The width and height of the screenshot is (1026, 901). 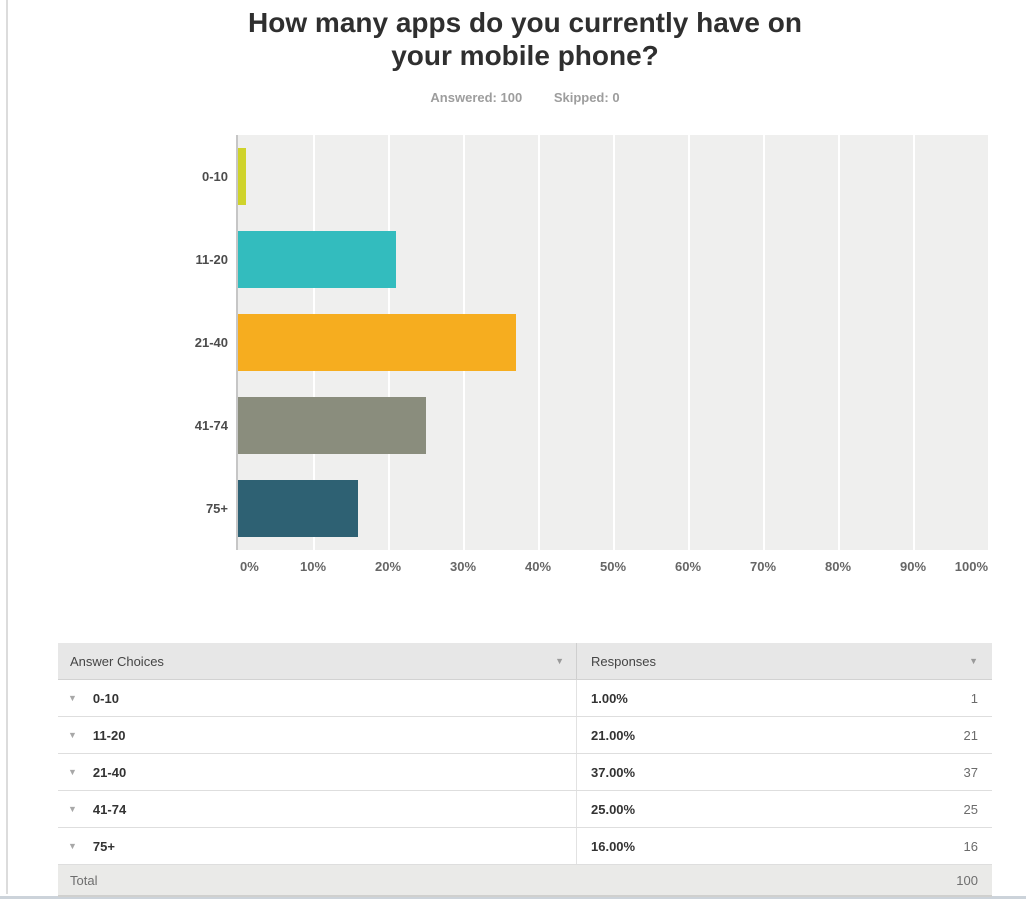 What do you see at coordinates (7, 447) in the screenshot?
I see `page-left-border` at bounding box center [7, 447].